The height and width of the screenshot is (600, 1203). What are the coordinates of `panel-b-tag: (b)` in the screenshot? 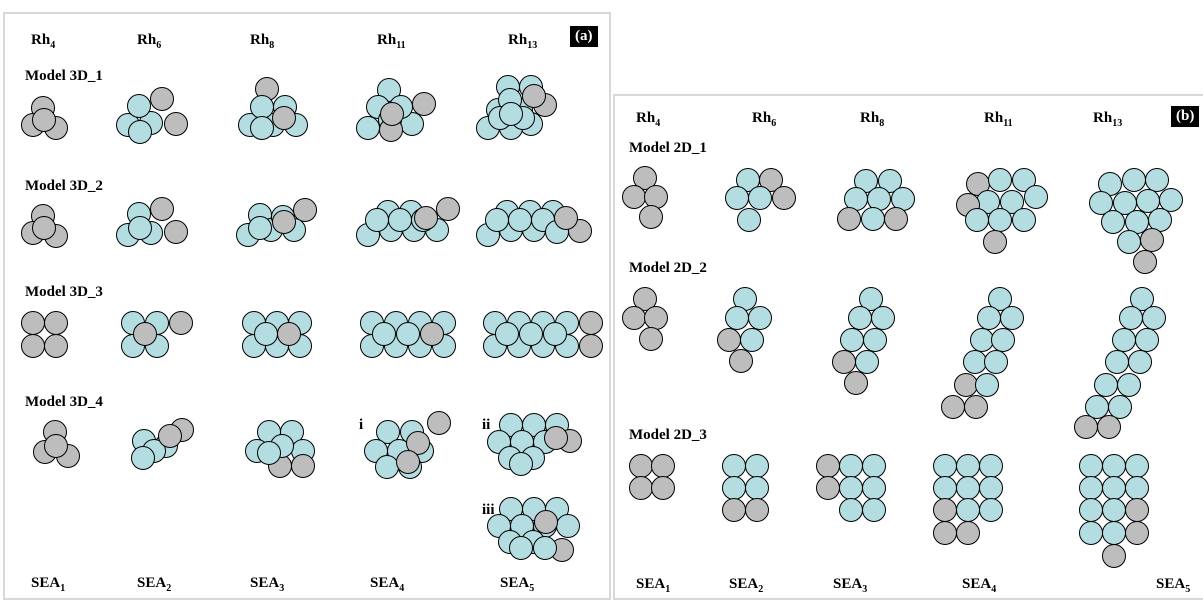 It's located at (1185, 116).